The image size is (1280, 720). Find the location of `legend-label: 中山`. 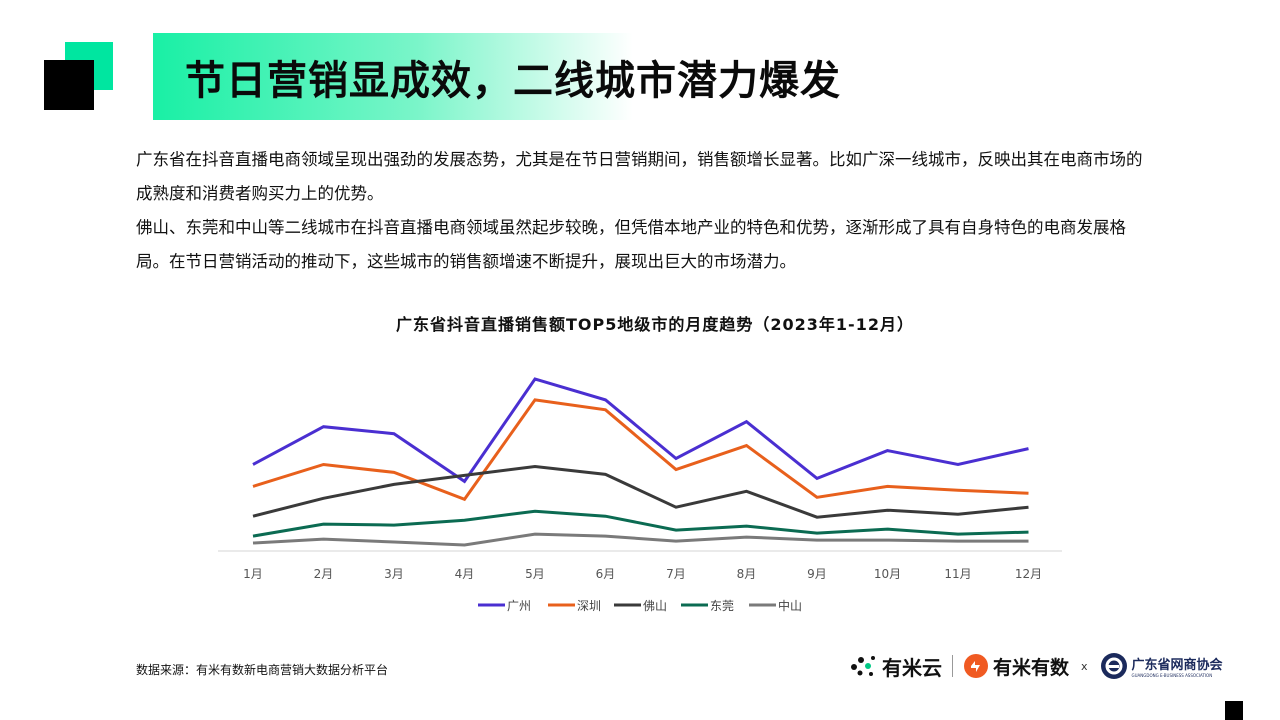

legend-label: 中山 is located at coordinates (790, 605).